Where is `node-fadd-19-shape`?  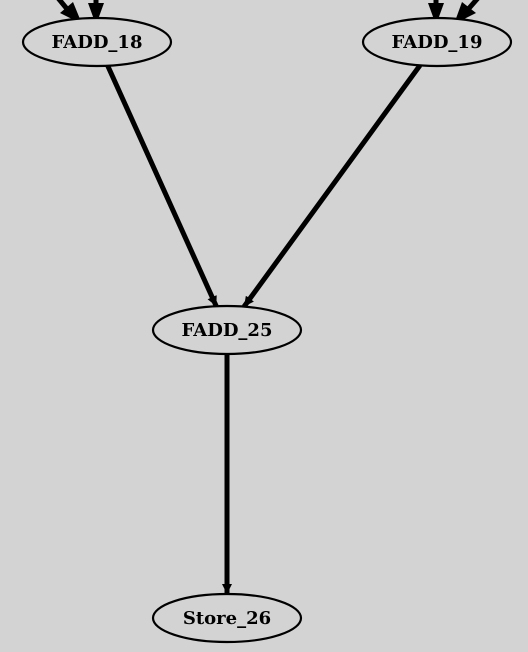
node-fadd-19-shape is located at coordinates (437, 42).